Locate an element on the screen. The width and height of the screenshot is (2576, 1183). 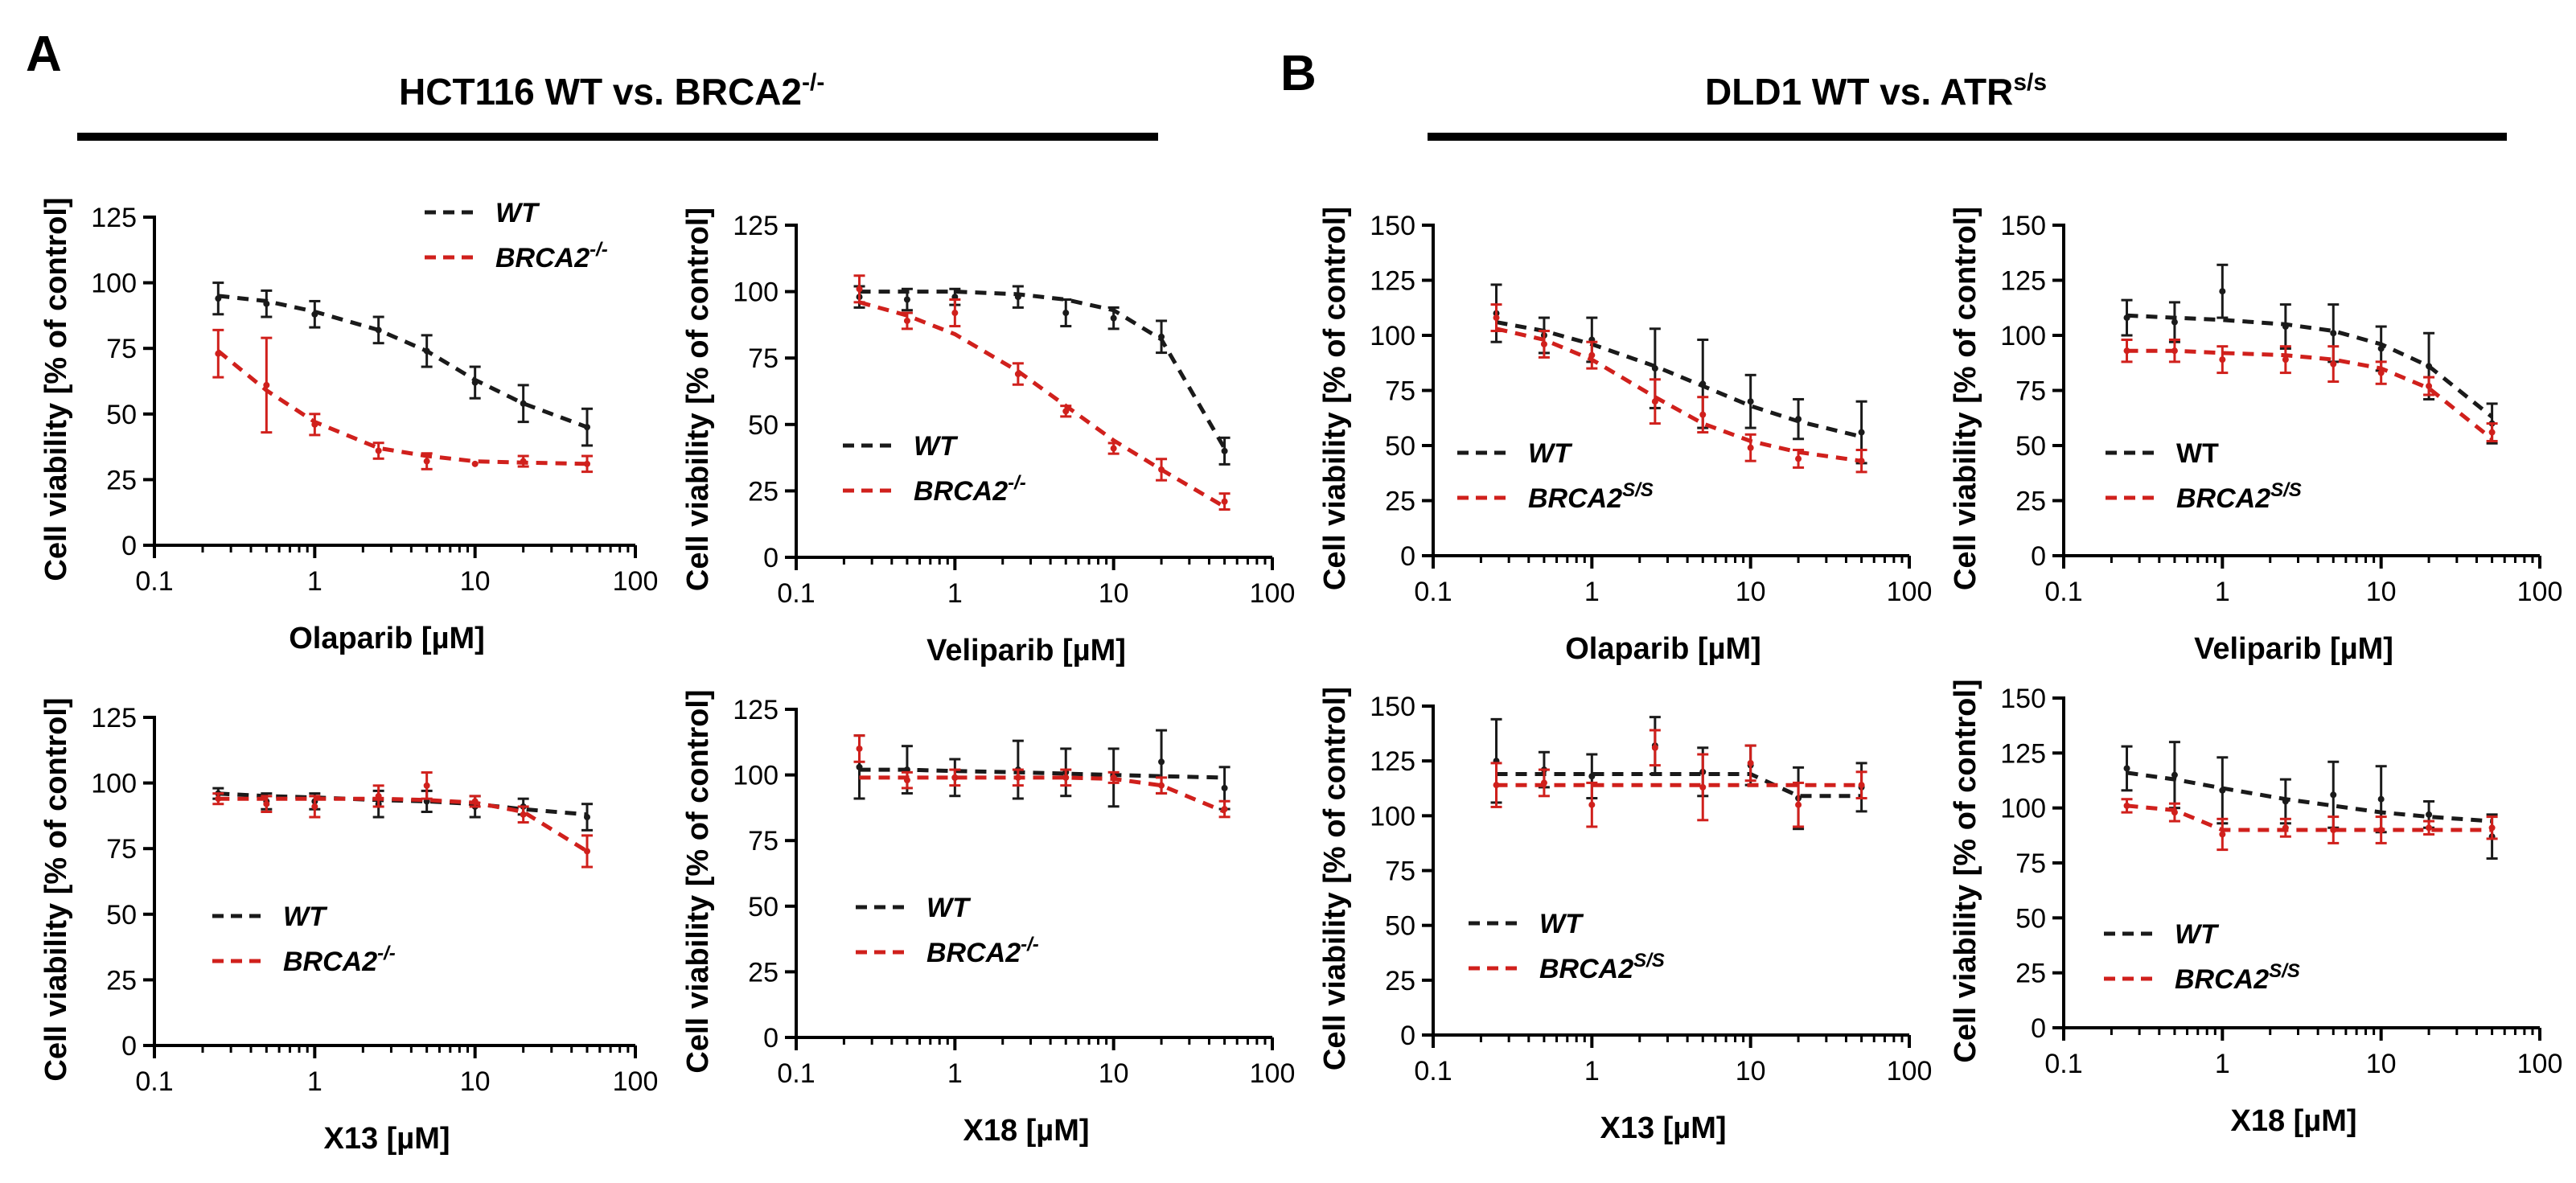
series-wt is located at coordinates (2309, 354).